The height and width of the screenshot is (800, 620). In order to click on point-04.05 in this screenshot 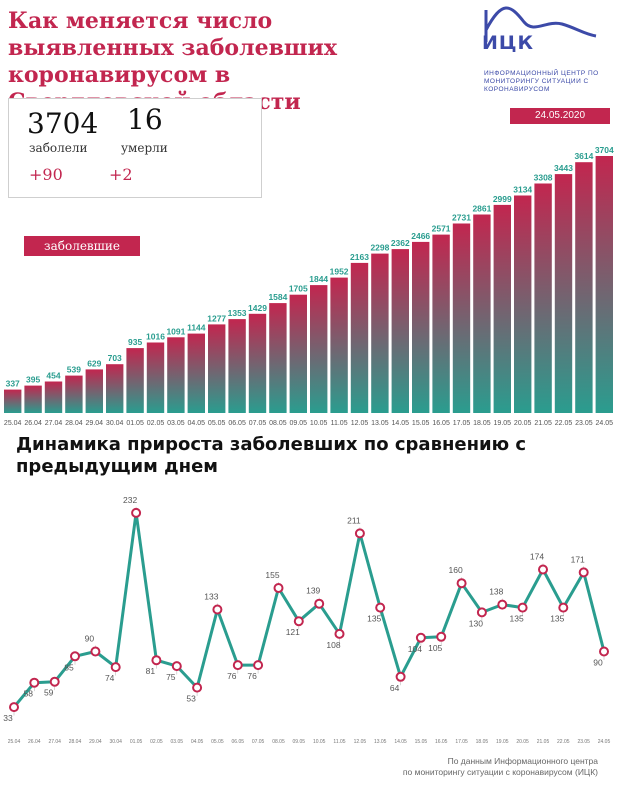, I will do `click(197, 687)`.